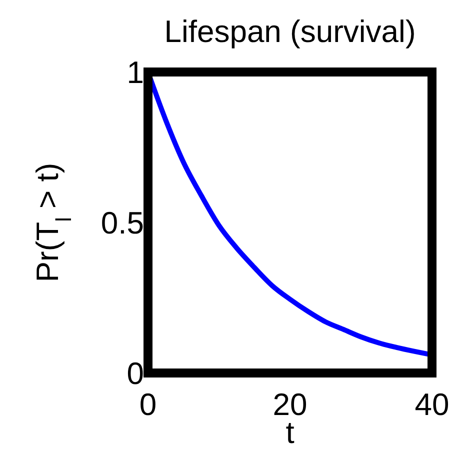 This screenshot has width=460, height=449. What do you see at coordinates (432, 404) in the screenshot?
I see `x-tick-label: 40` at bounding box center [432, 404].